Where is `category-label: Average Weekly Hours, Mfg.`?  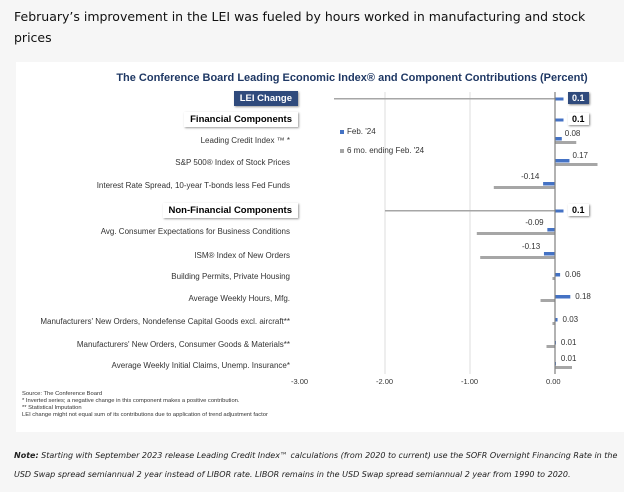 category-label: Average Weekly Hours, Mfg. is located at coordinates (239, 298).